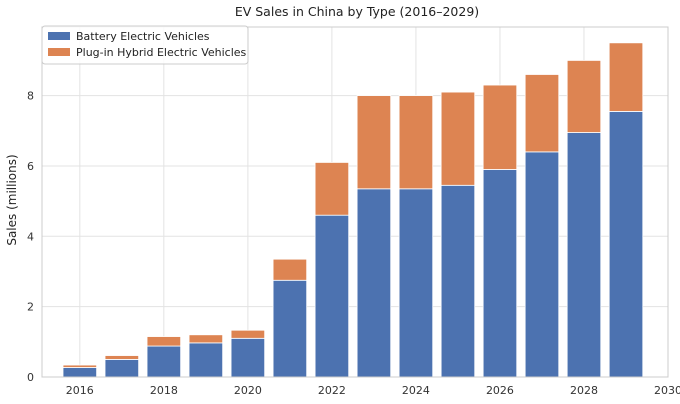 The image size is (680, 404). Describe the element at coordinates (542, 113) in the screenshot. I see `bar-phev-2027` at that location.